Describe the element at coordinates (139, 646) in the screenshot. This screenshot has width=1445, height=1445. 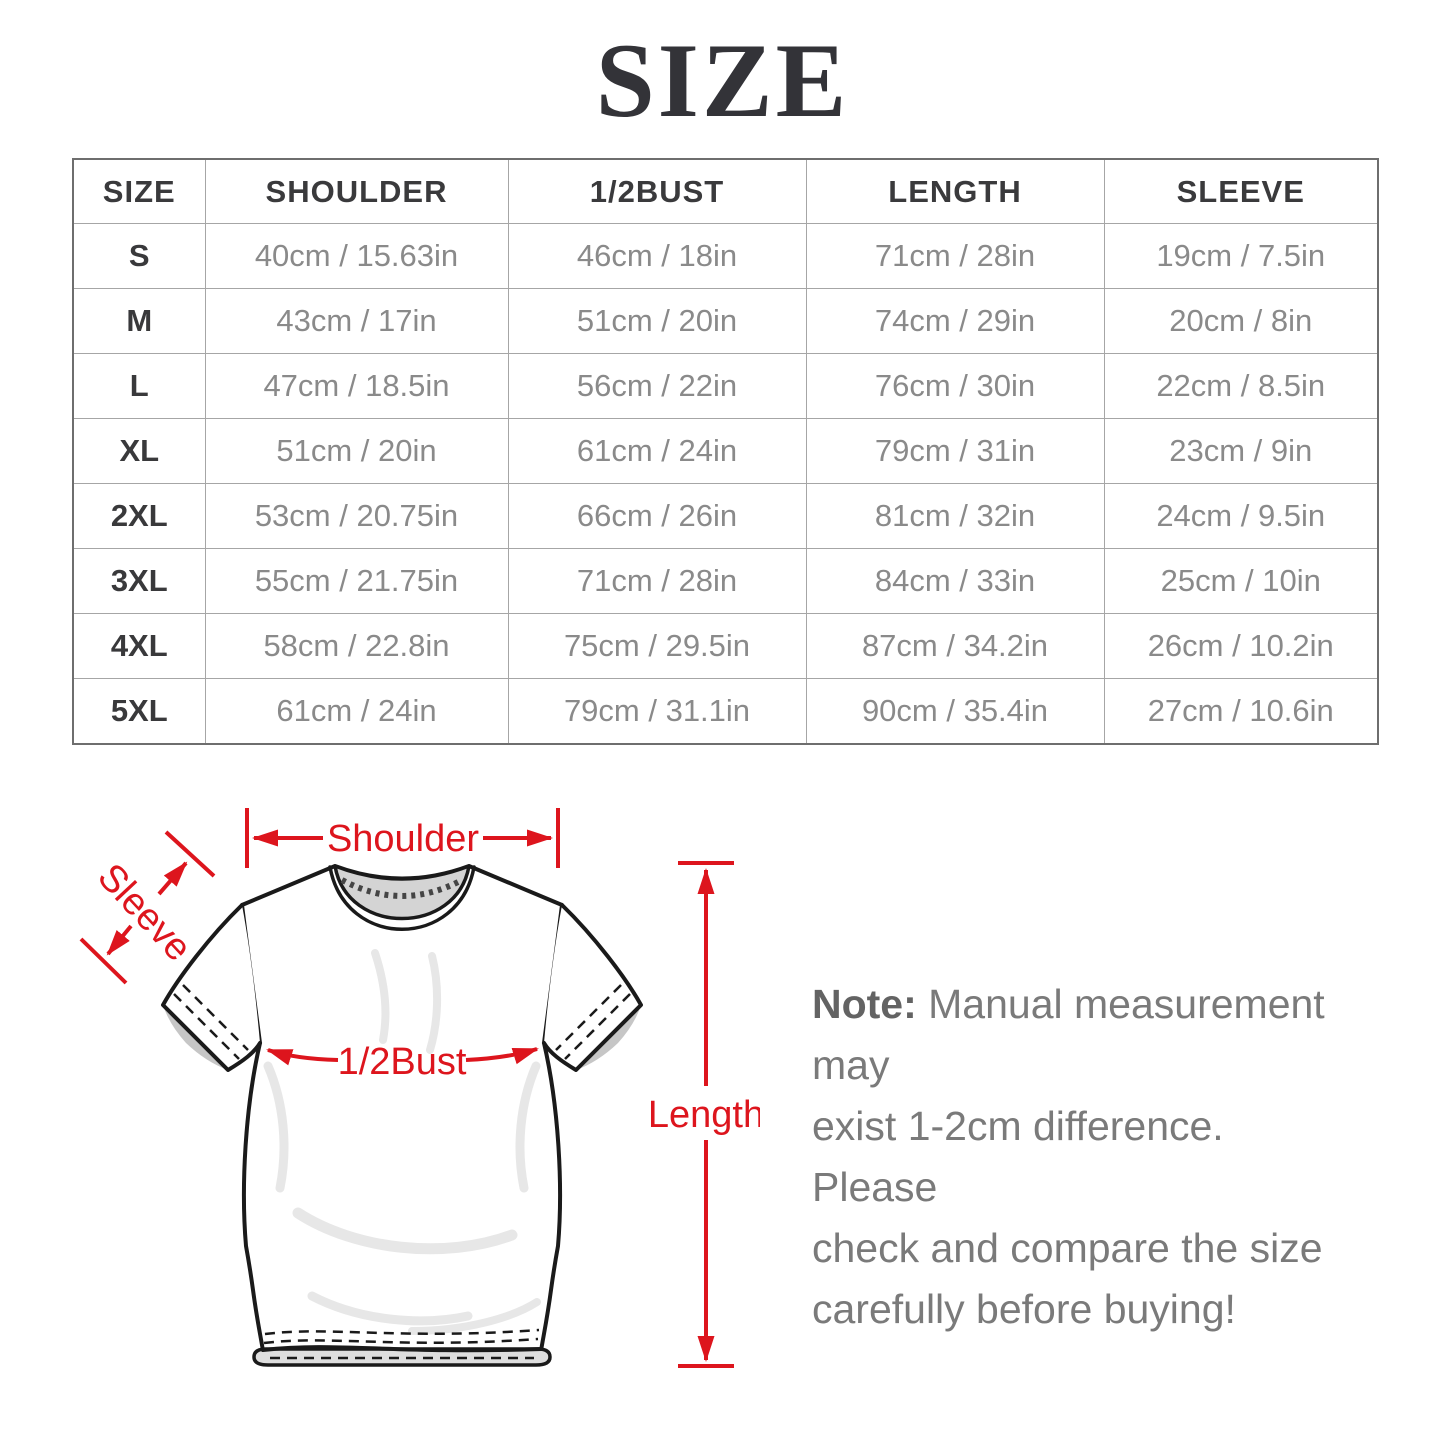
I see `size-cell: 4XL` at that location.